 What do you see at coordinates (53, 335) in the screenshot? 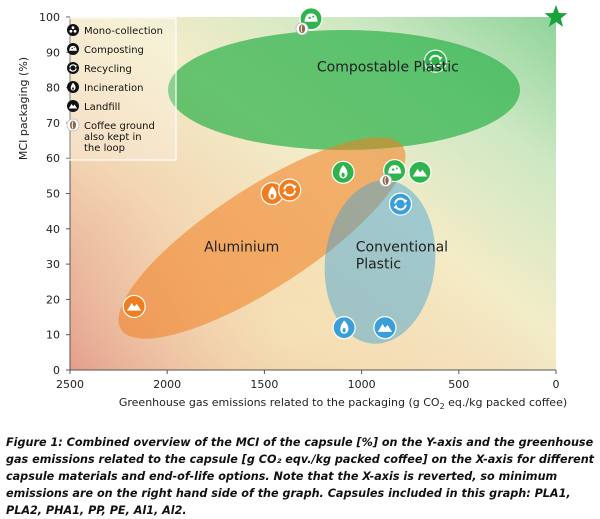
I see `y-tick-label: 10` at bounding box center [53, 335].